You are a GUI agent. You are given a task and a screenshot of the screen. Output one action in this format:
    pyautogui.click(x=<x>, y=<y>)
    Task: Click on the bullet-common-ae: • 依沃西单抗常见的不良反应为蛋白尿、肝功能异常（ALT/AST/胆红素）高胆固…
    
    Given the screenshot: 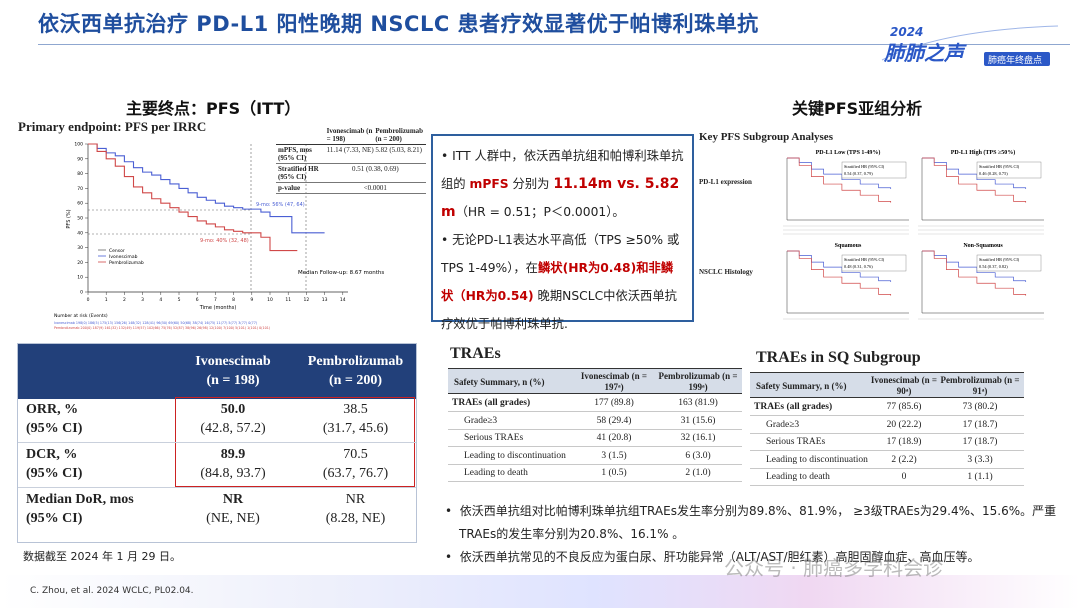 What is the action you would take?
    pyautogui.click(x=712, y=557)
    